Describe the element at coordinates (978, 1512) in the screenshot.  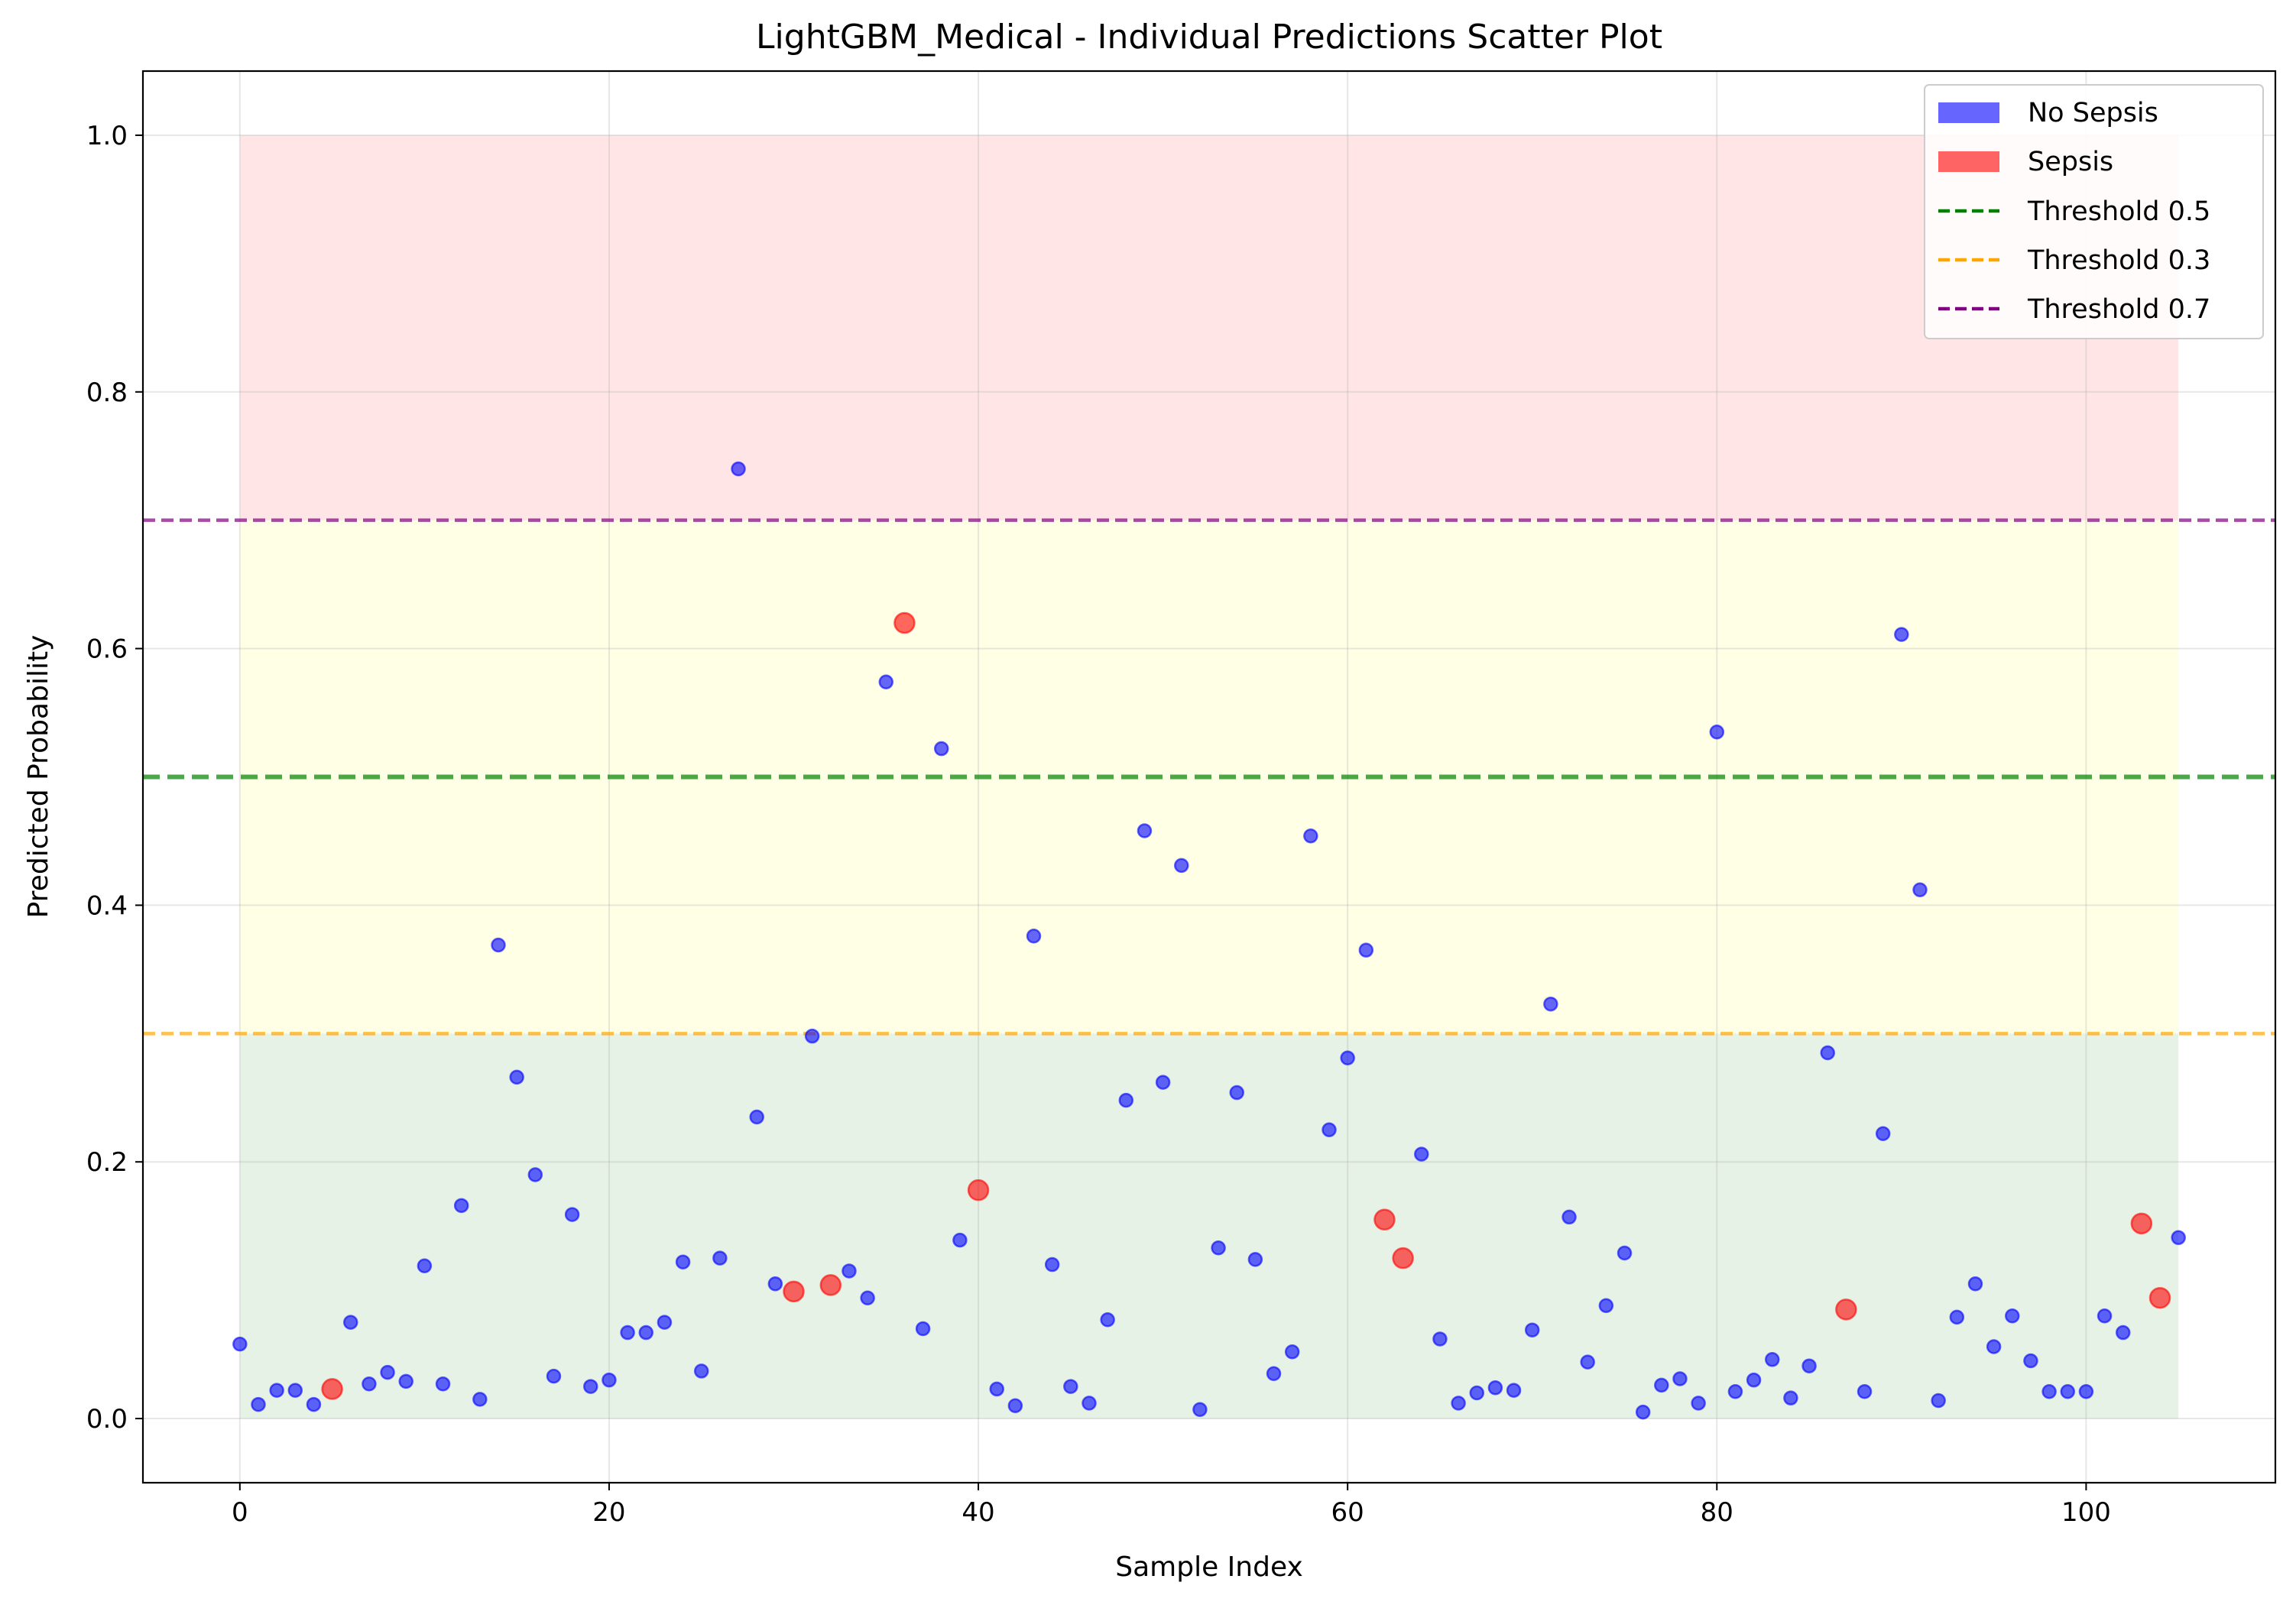
I see `x-tick-label: 40` at that location.